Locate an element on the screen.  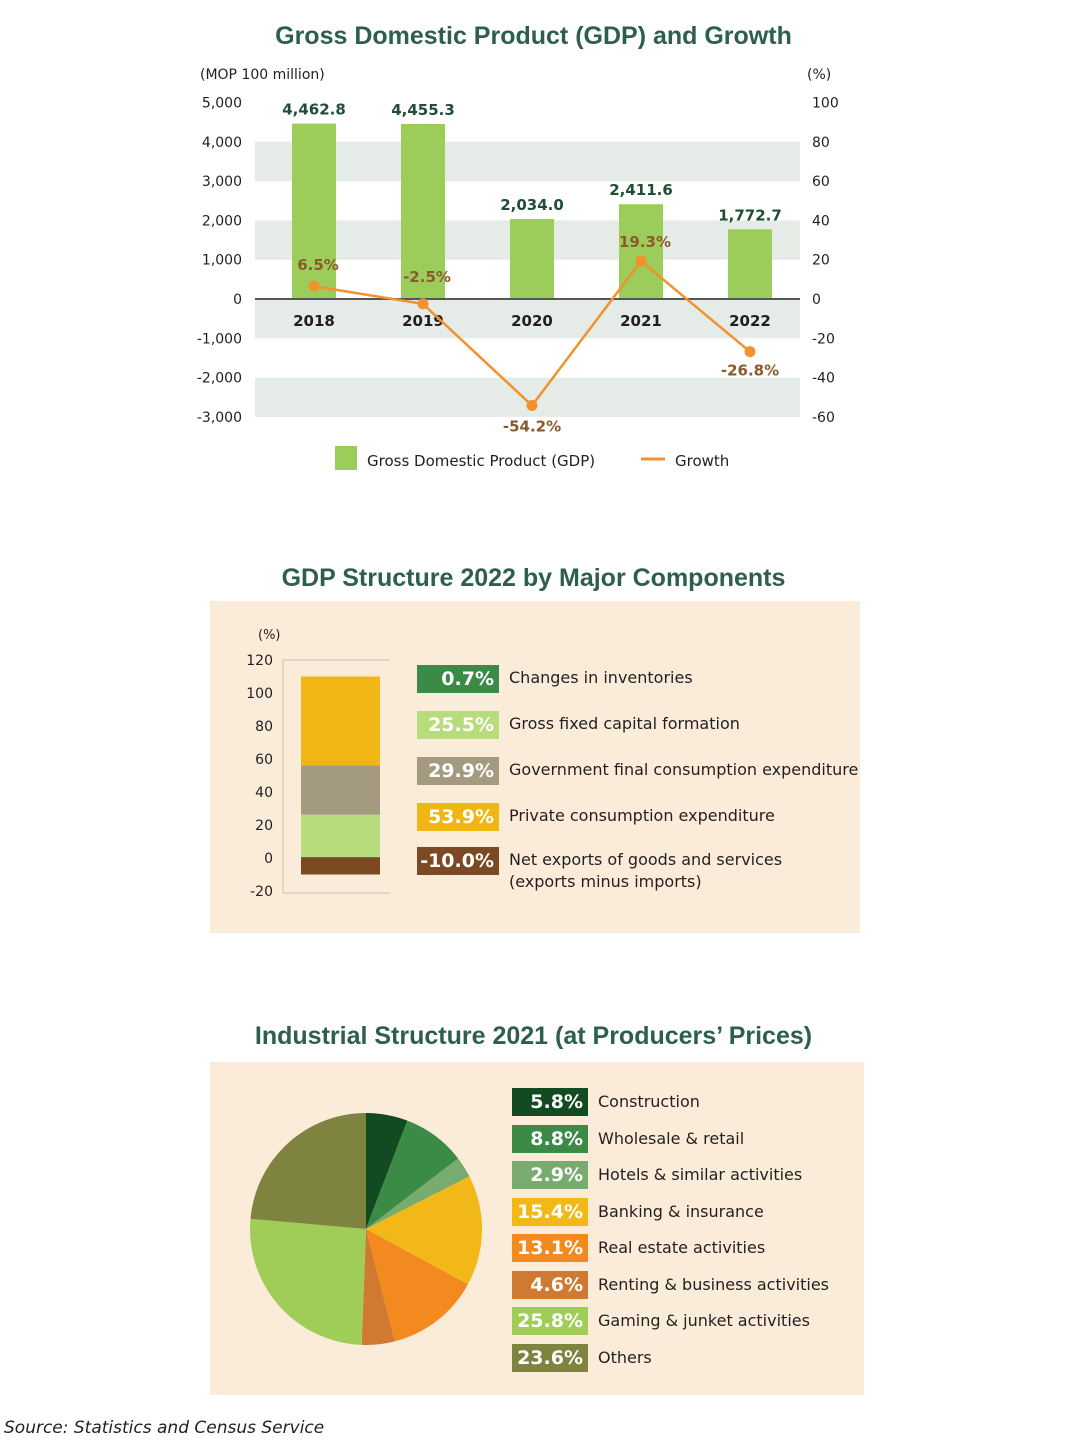
year-label: 2022 is located at coordinates (750, 321).